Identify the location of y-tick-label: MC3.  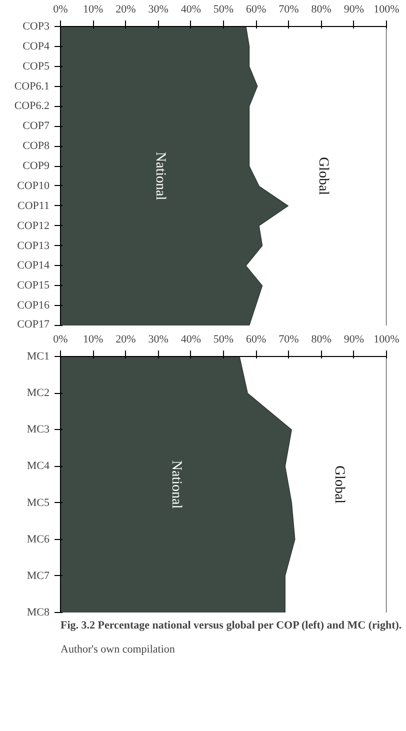
(38, 430).